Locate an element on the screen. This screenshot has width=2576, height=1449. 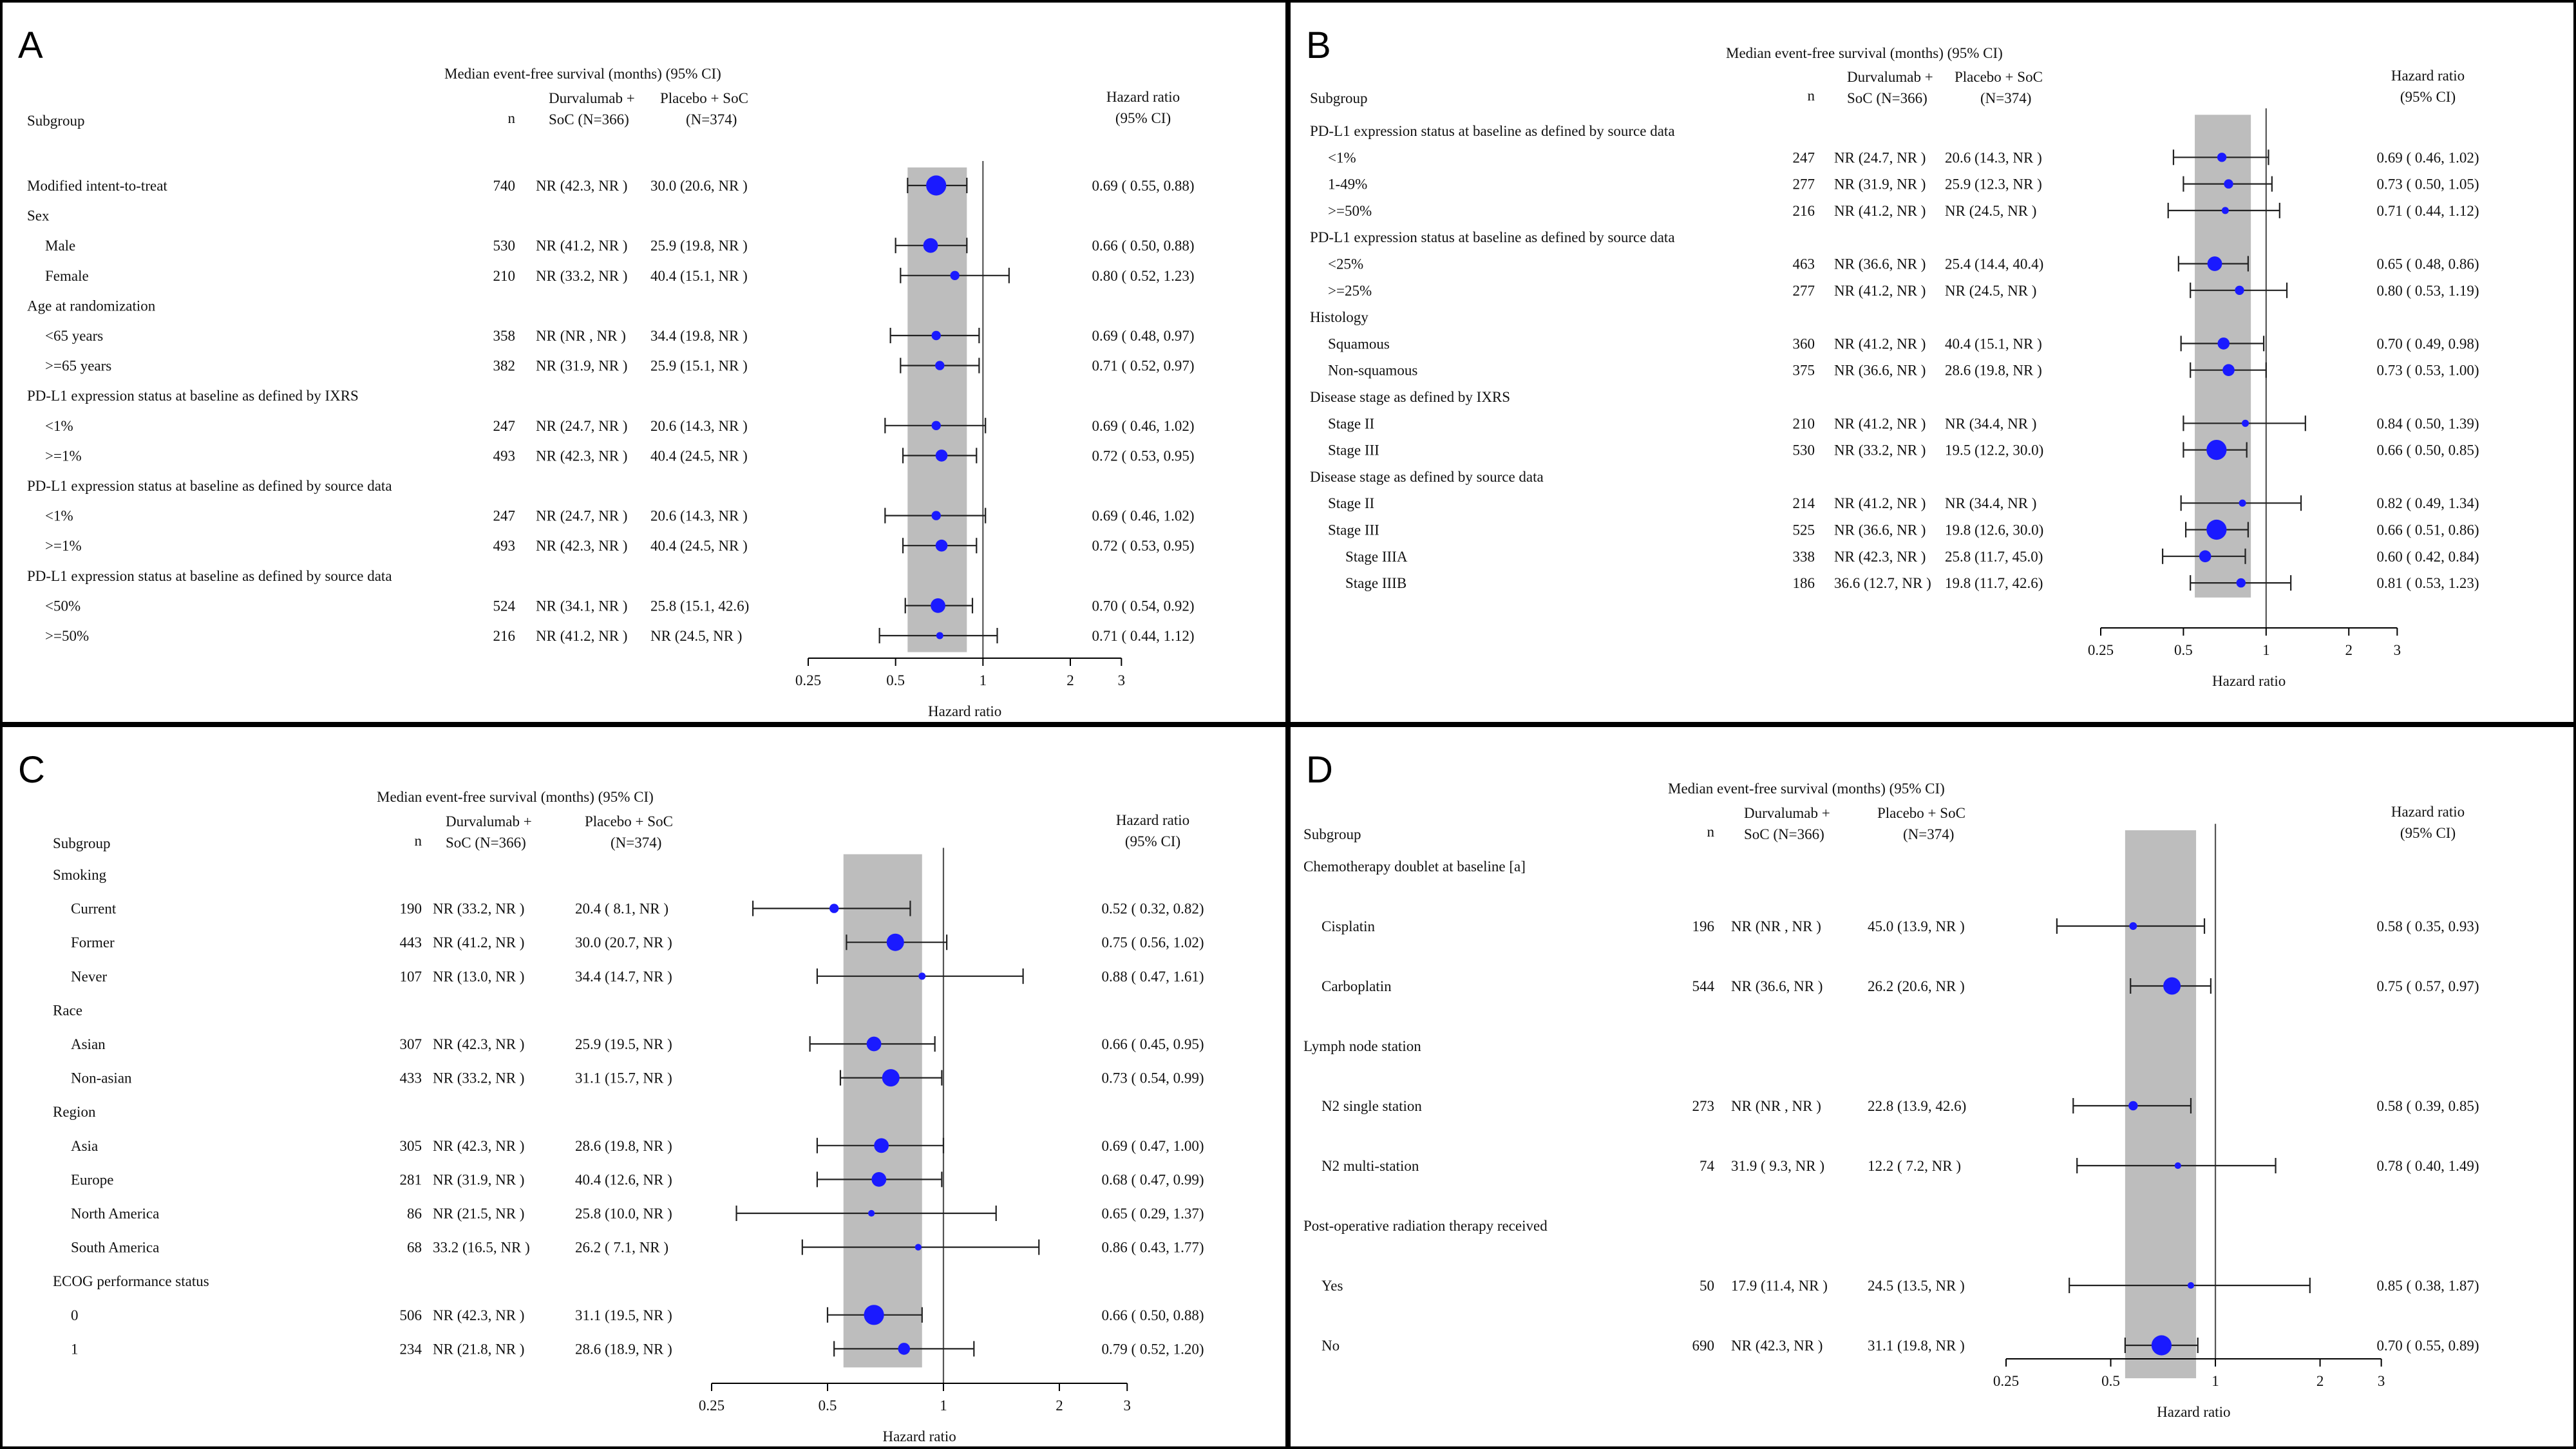
n-value: 214 is located at coordinates (1804, 503).